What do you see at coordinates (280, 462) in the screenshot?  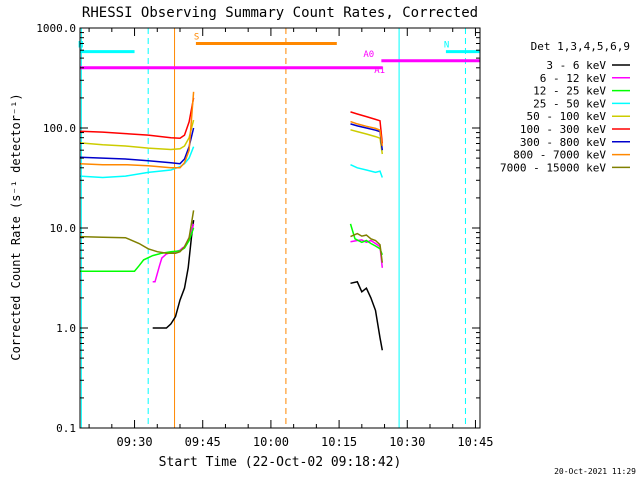 I see `x-axis-label: Start Time (22-Oct-02 09:18:42)` at bounding box center [280, 462].